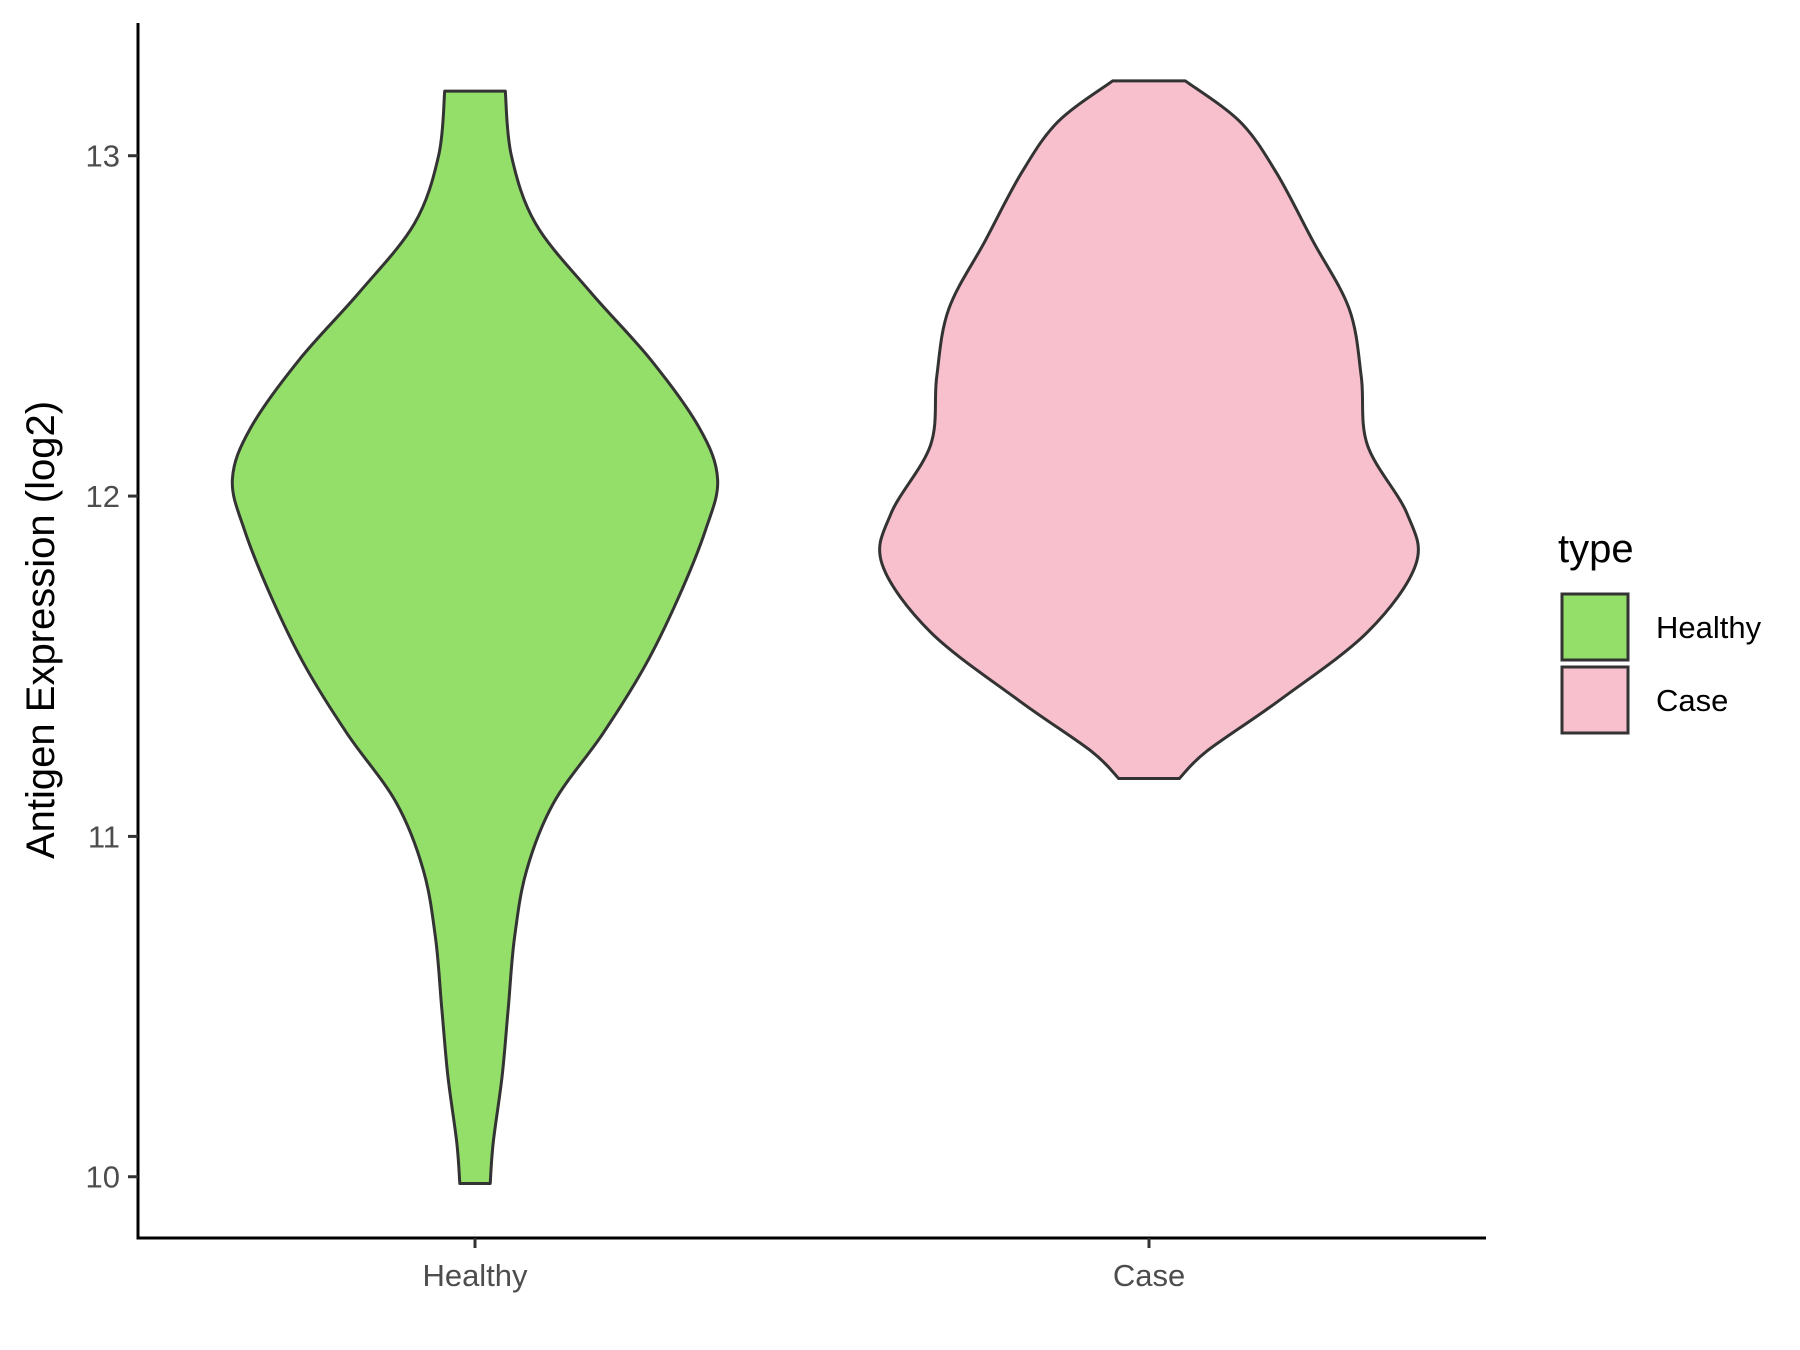 The height and width of the screenshot is (1350, 1800). I want to click on x-tick-label: Healthy, so click(475, 1275).